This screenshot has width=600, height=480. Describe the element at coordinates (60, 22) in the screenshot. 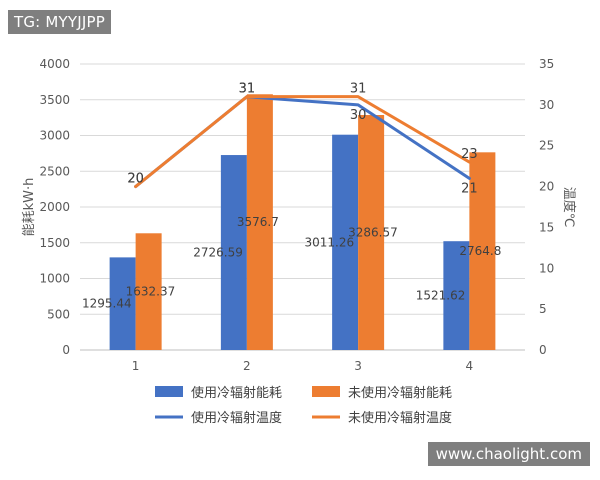

I see `watermark-top-left: TG: MYYJJPP` at that location.